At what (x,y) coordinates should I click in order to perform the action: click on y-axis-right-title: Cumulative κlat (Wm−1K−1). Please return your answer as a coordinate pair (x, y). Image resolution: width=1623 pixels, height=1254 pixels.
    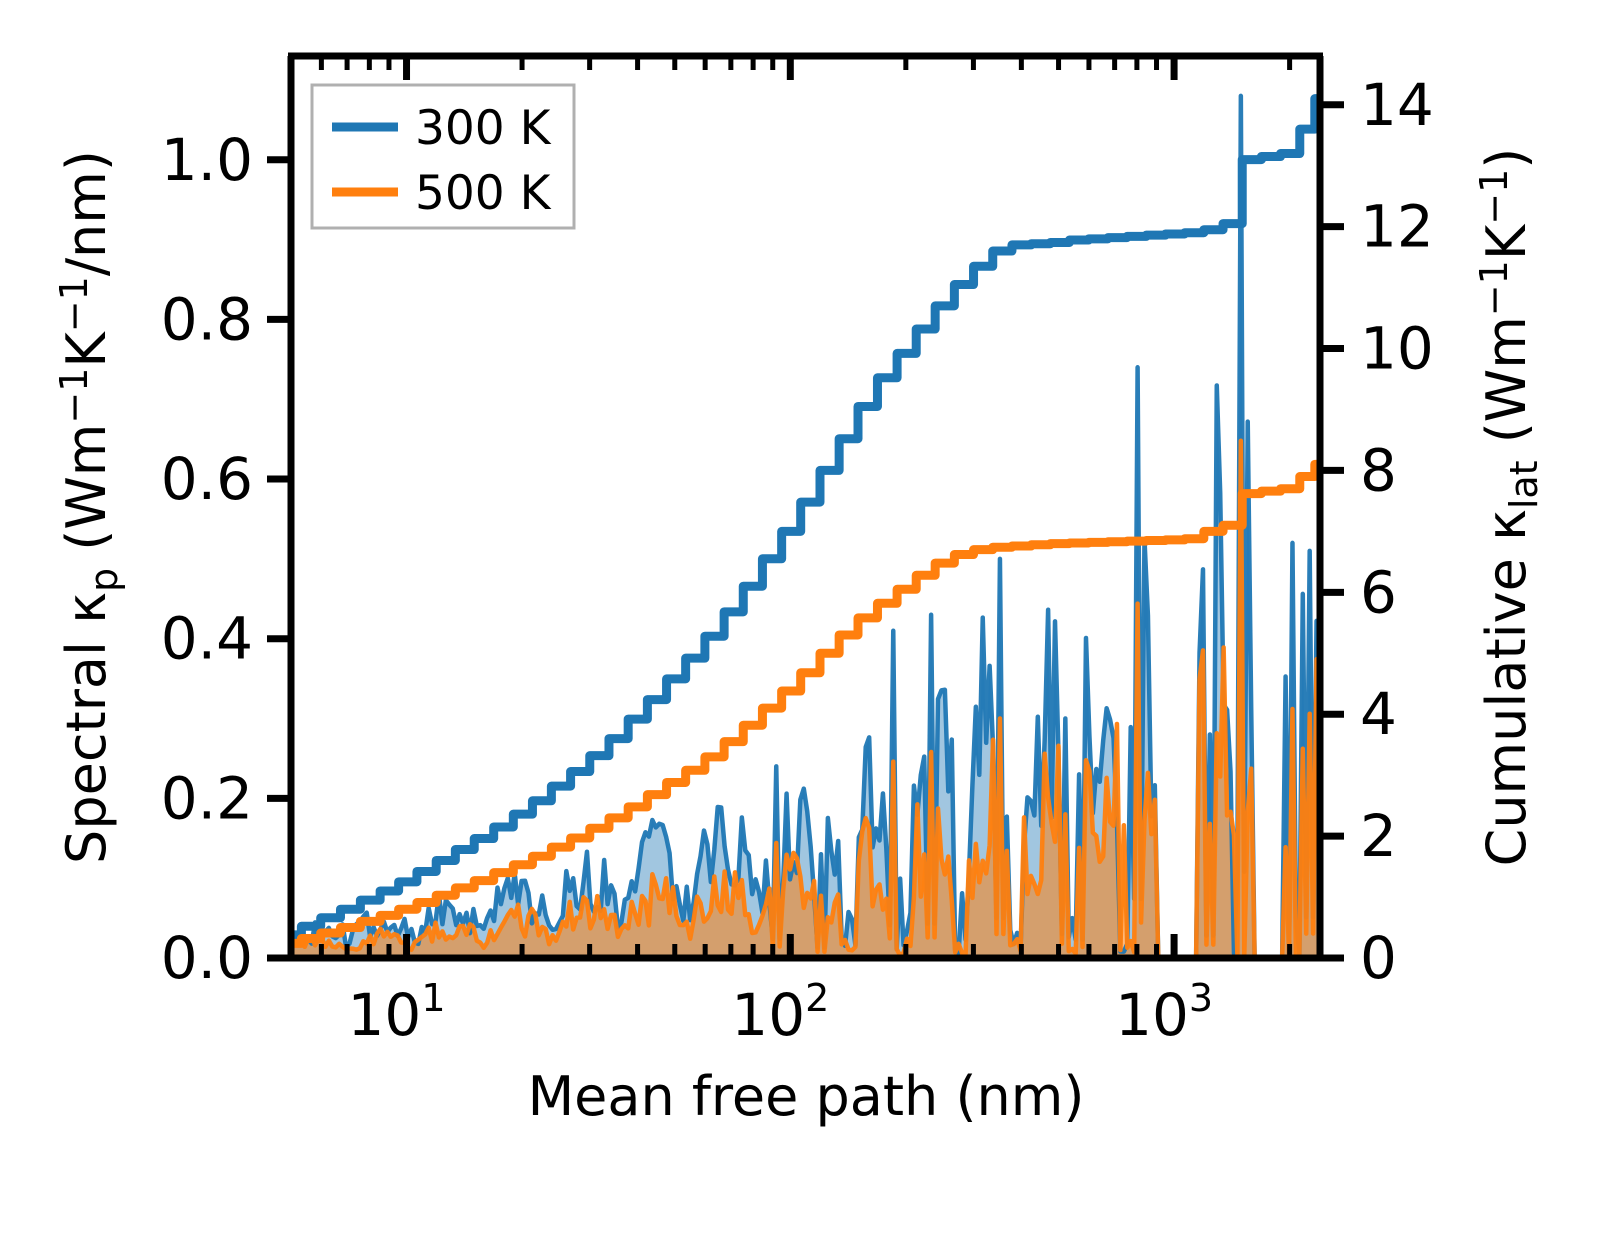
    Looking at the image, I should click on (1509, 507).